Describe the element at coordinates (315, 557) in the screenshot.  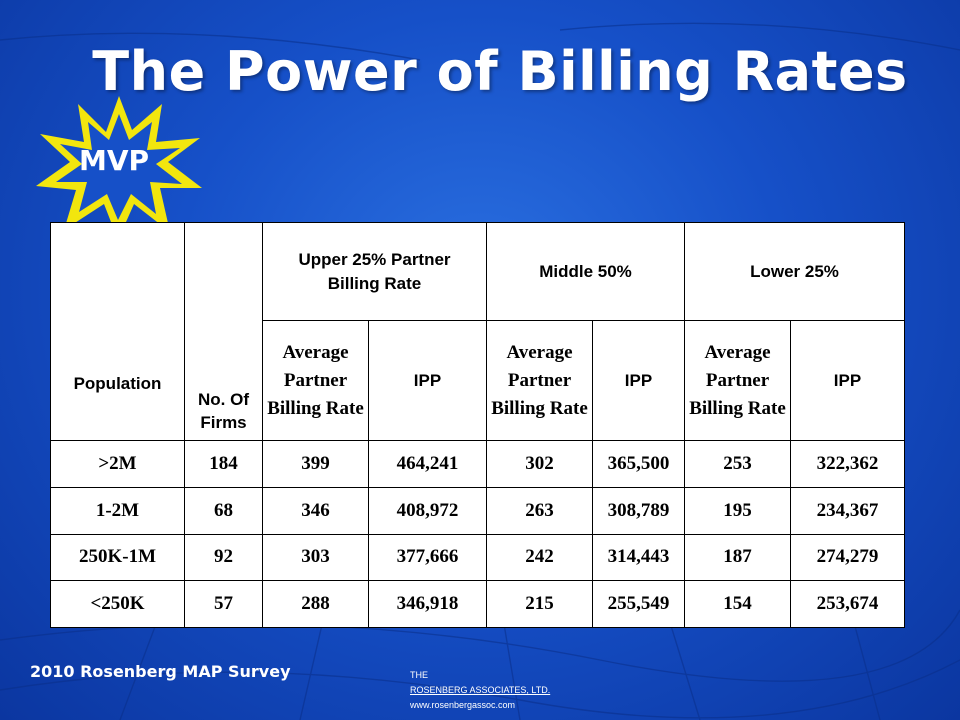
I see `cell-upper-rate: 303` at that location.